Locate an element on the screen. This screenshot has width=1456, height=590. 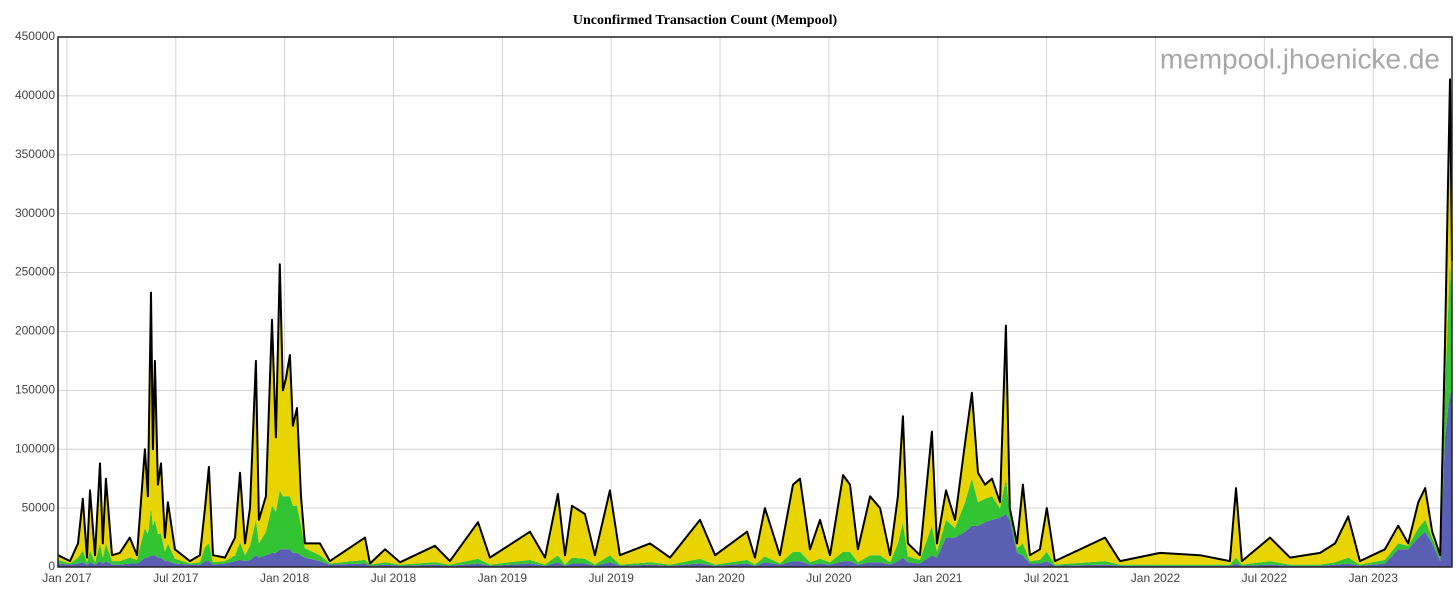
x-tick-label: Jul 2020 is located at coordinates (829, 578).